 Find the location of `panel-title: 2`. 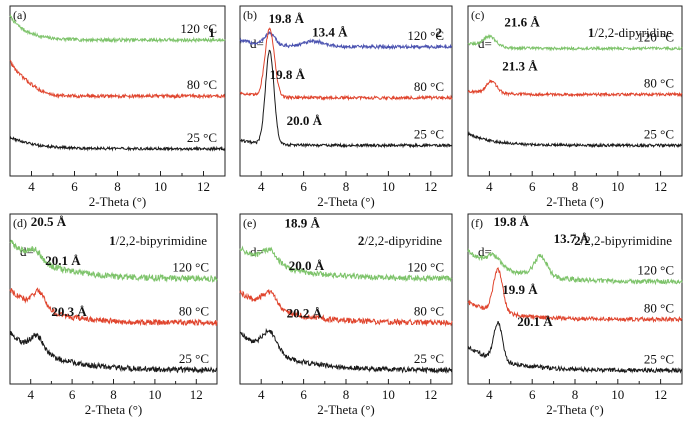

panel-title: 2 is located at coordinates (439, 32).